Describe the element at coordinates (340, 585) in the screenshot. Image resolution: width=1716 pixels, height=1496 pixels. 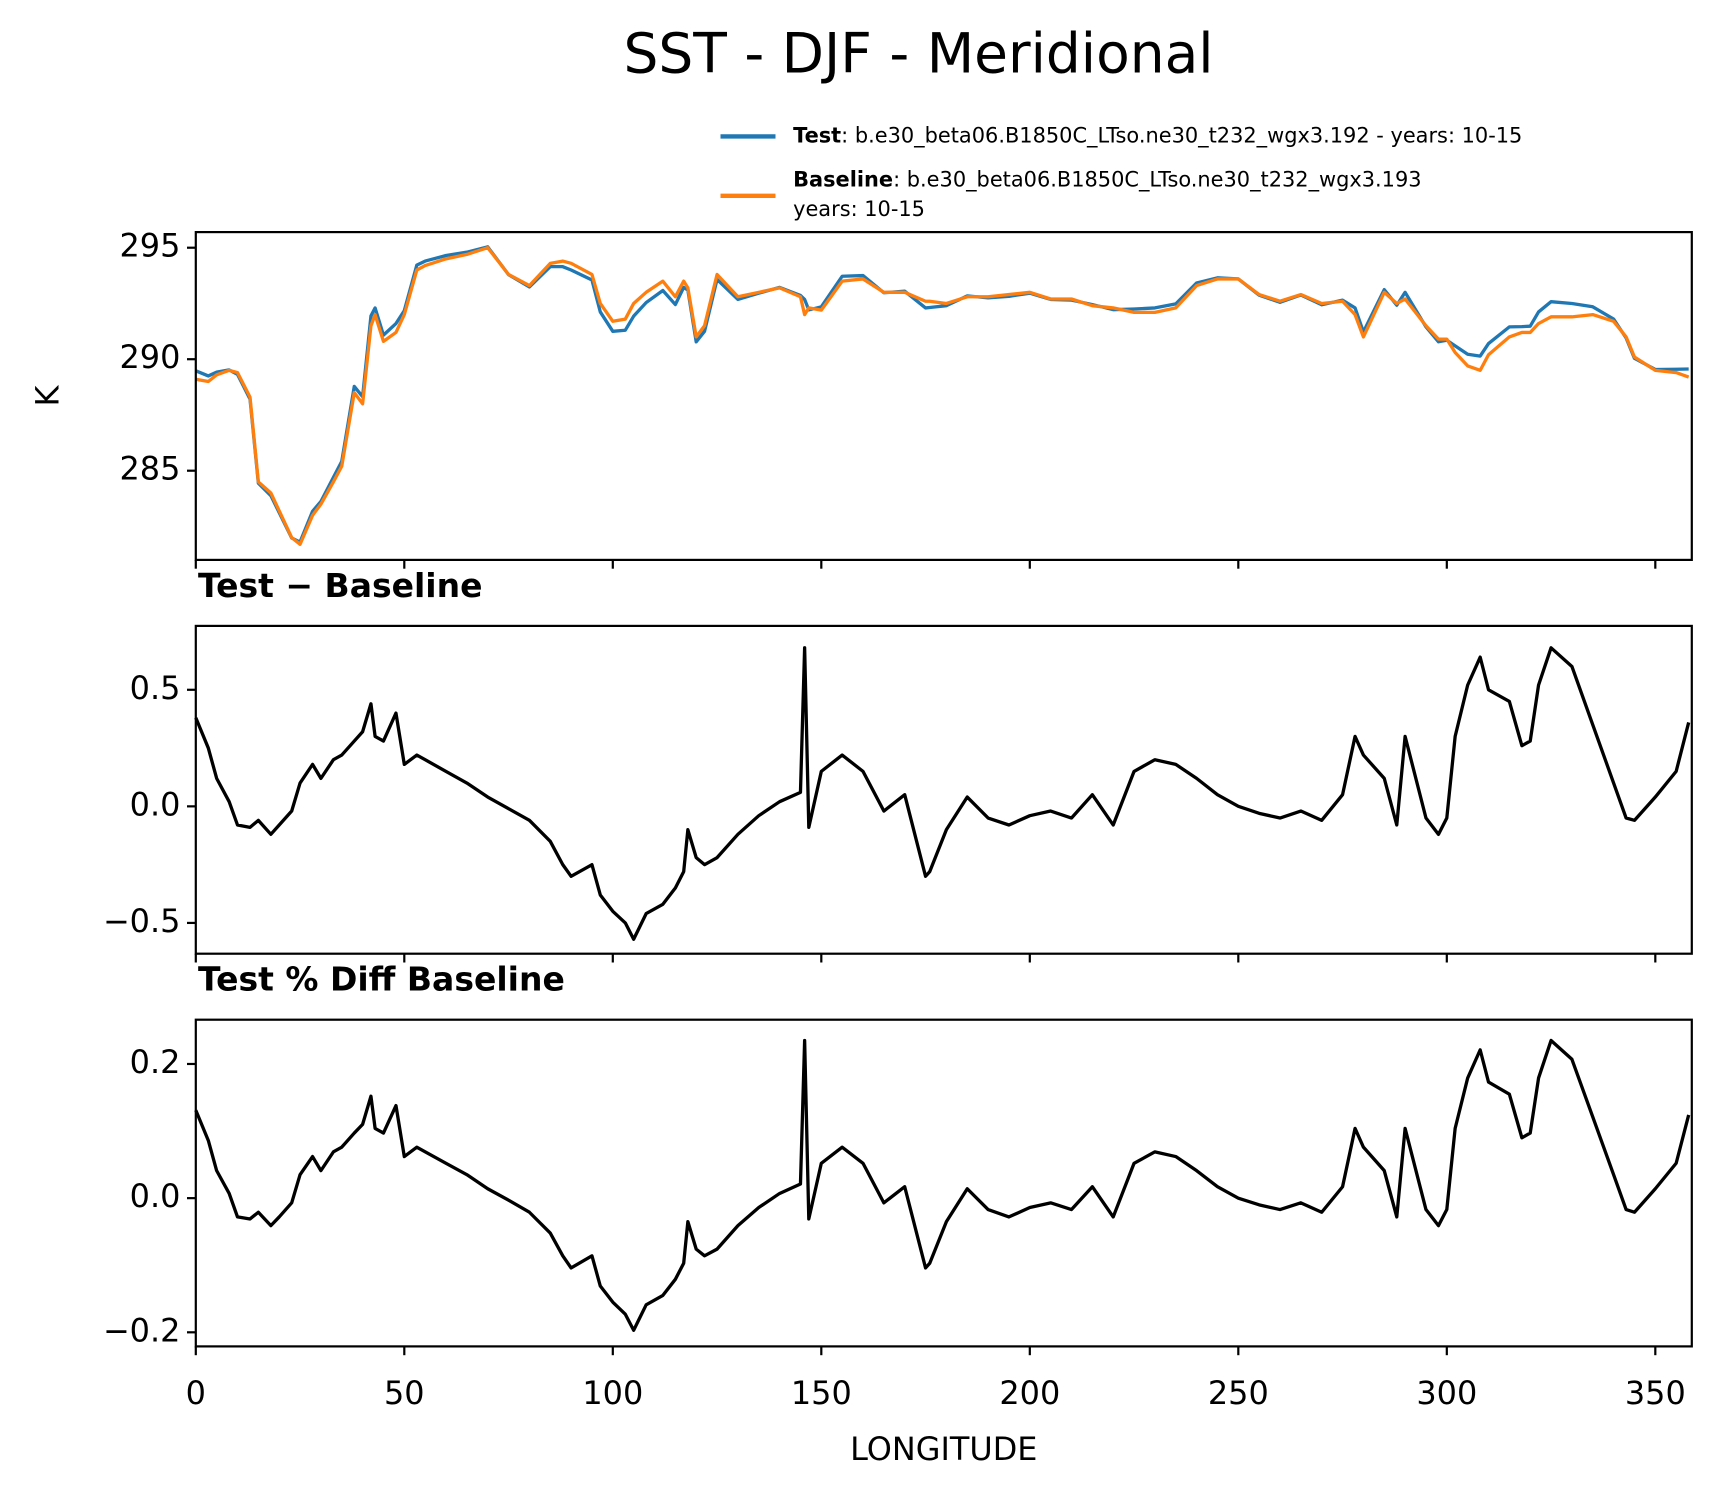
I see `panel-title: Test − Baseline` at that location.